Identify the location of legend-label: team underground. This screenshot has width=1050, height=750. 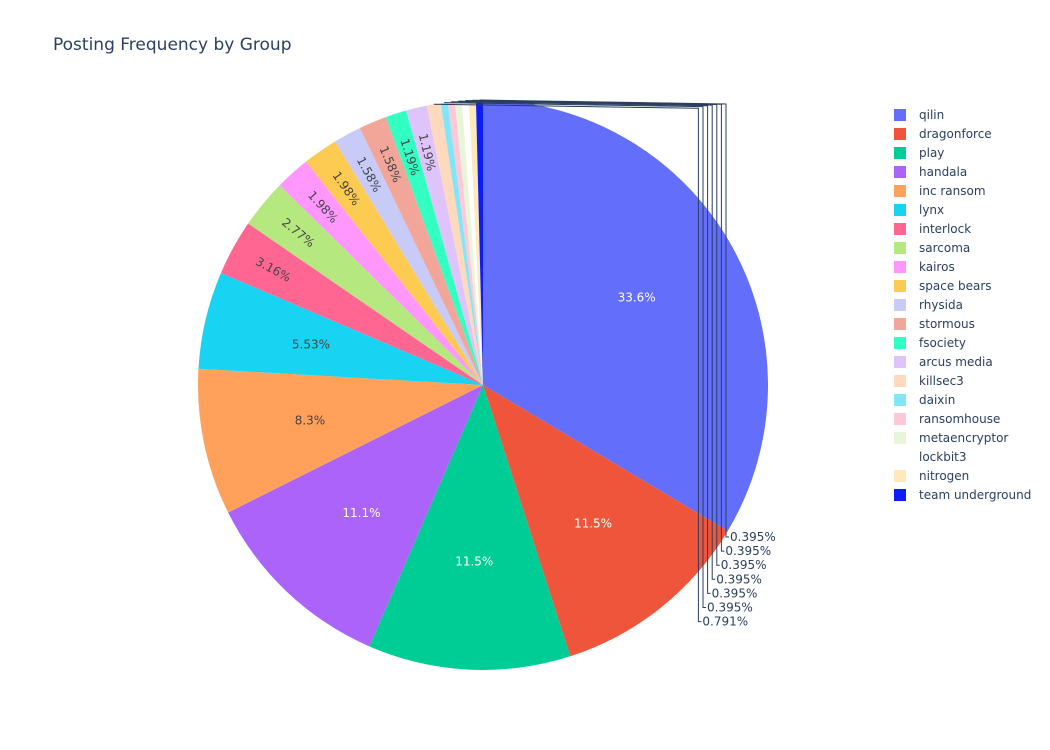
(975, 495).